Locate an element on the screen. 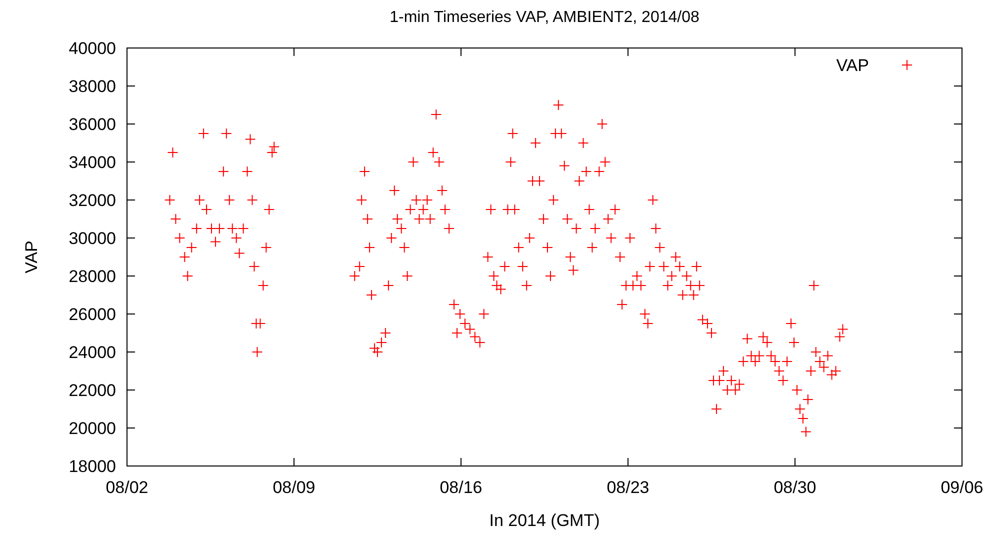  x-tick-label: 08/30 is located at coordinates (795, 487).